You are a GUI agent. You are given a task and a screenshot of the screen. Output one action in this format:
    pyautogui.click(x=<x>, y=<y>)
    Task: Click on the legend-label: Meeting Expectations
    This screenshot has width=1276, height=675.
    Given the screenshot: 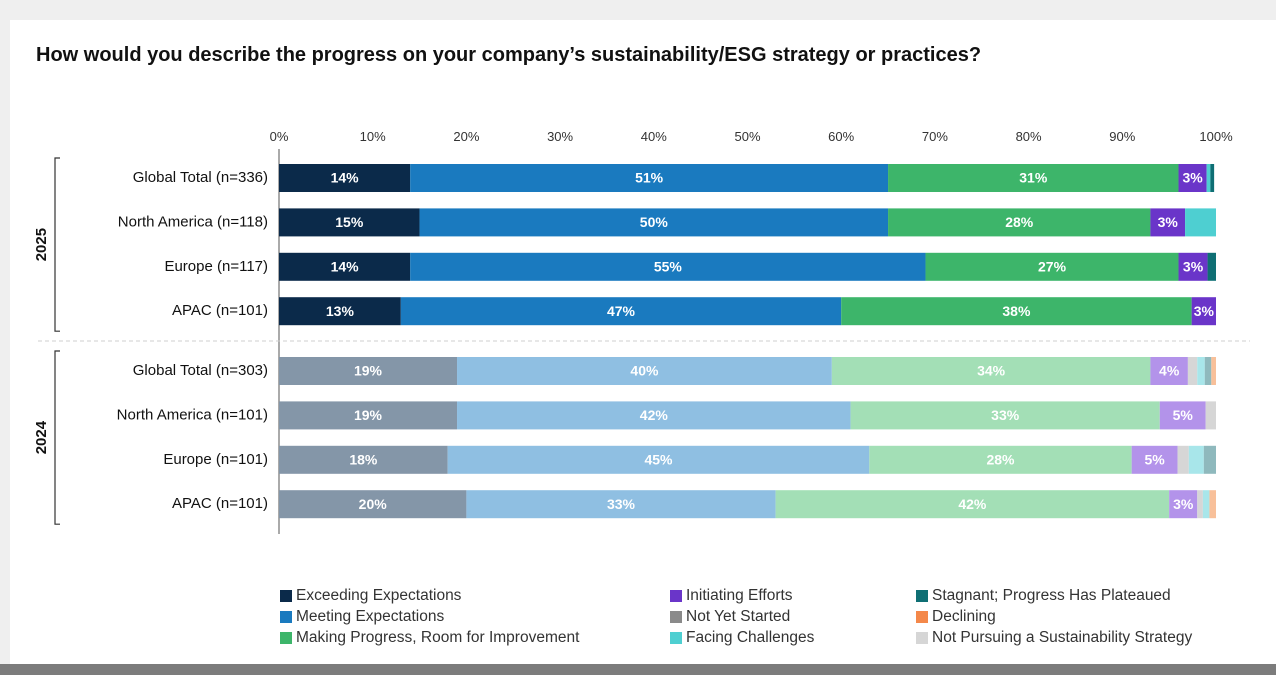 What is the action you would take?
    pyautogui.click(x=370, y=616)
    